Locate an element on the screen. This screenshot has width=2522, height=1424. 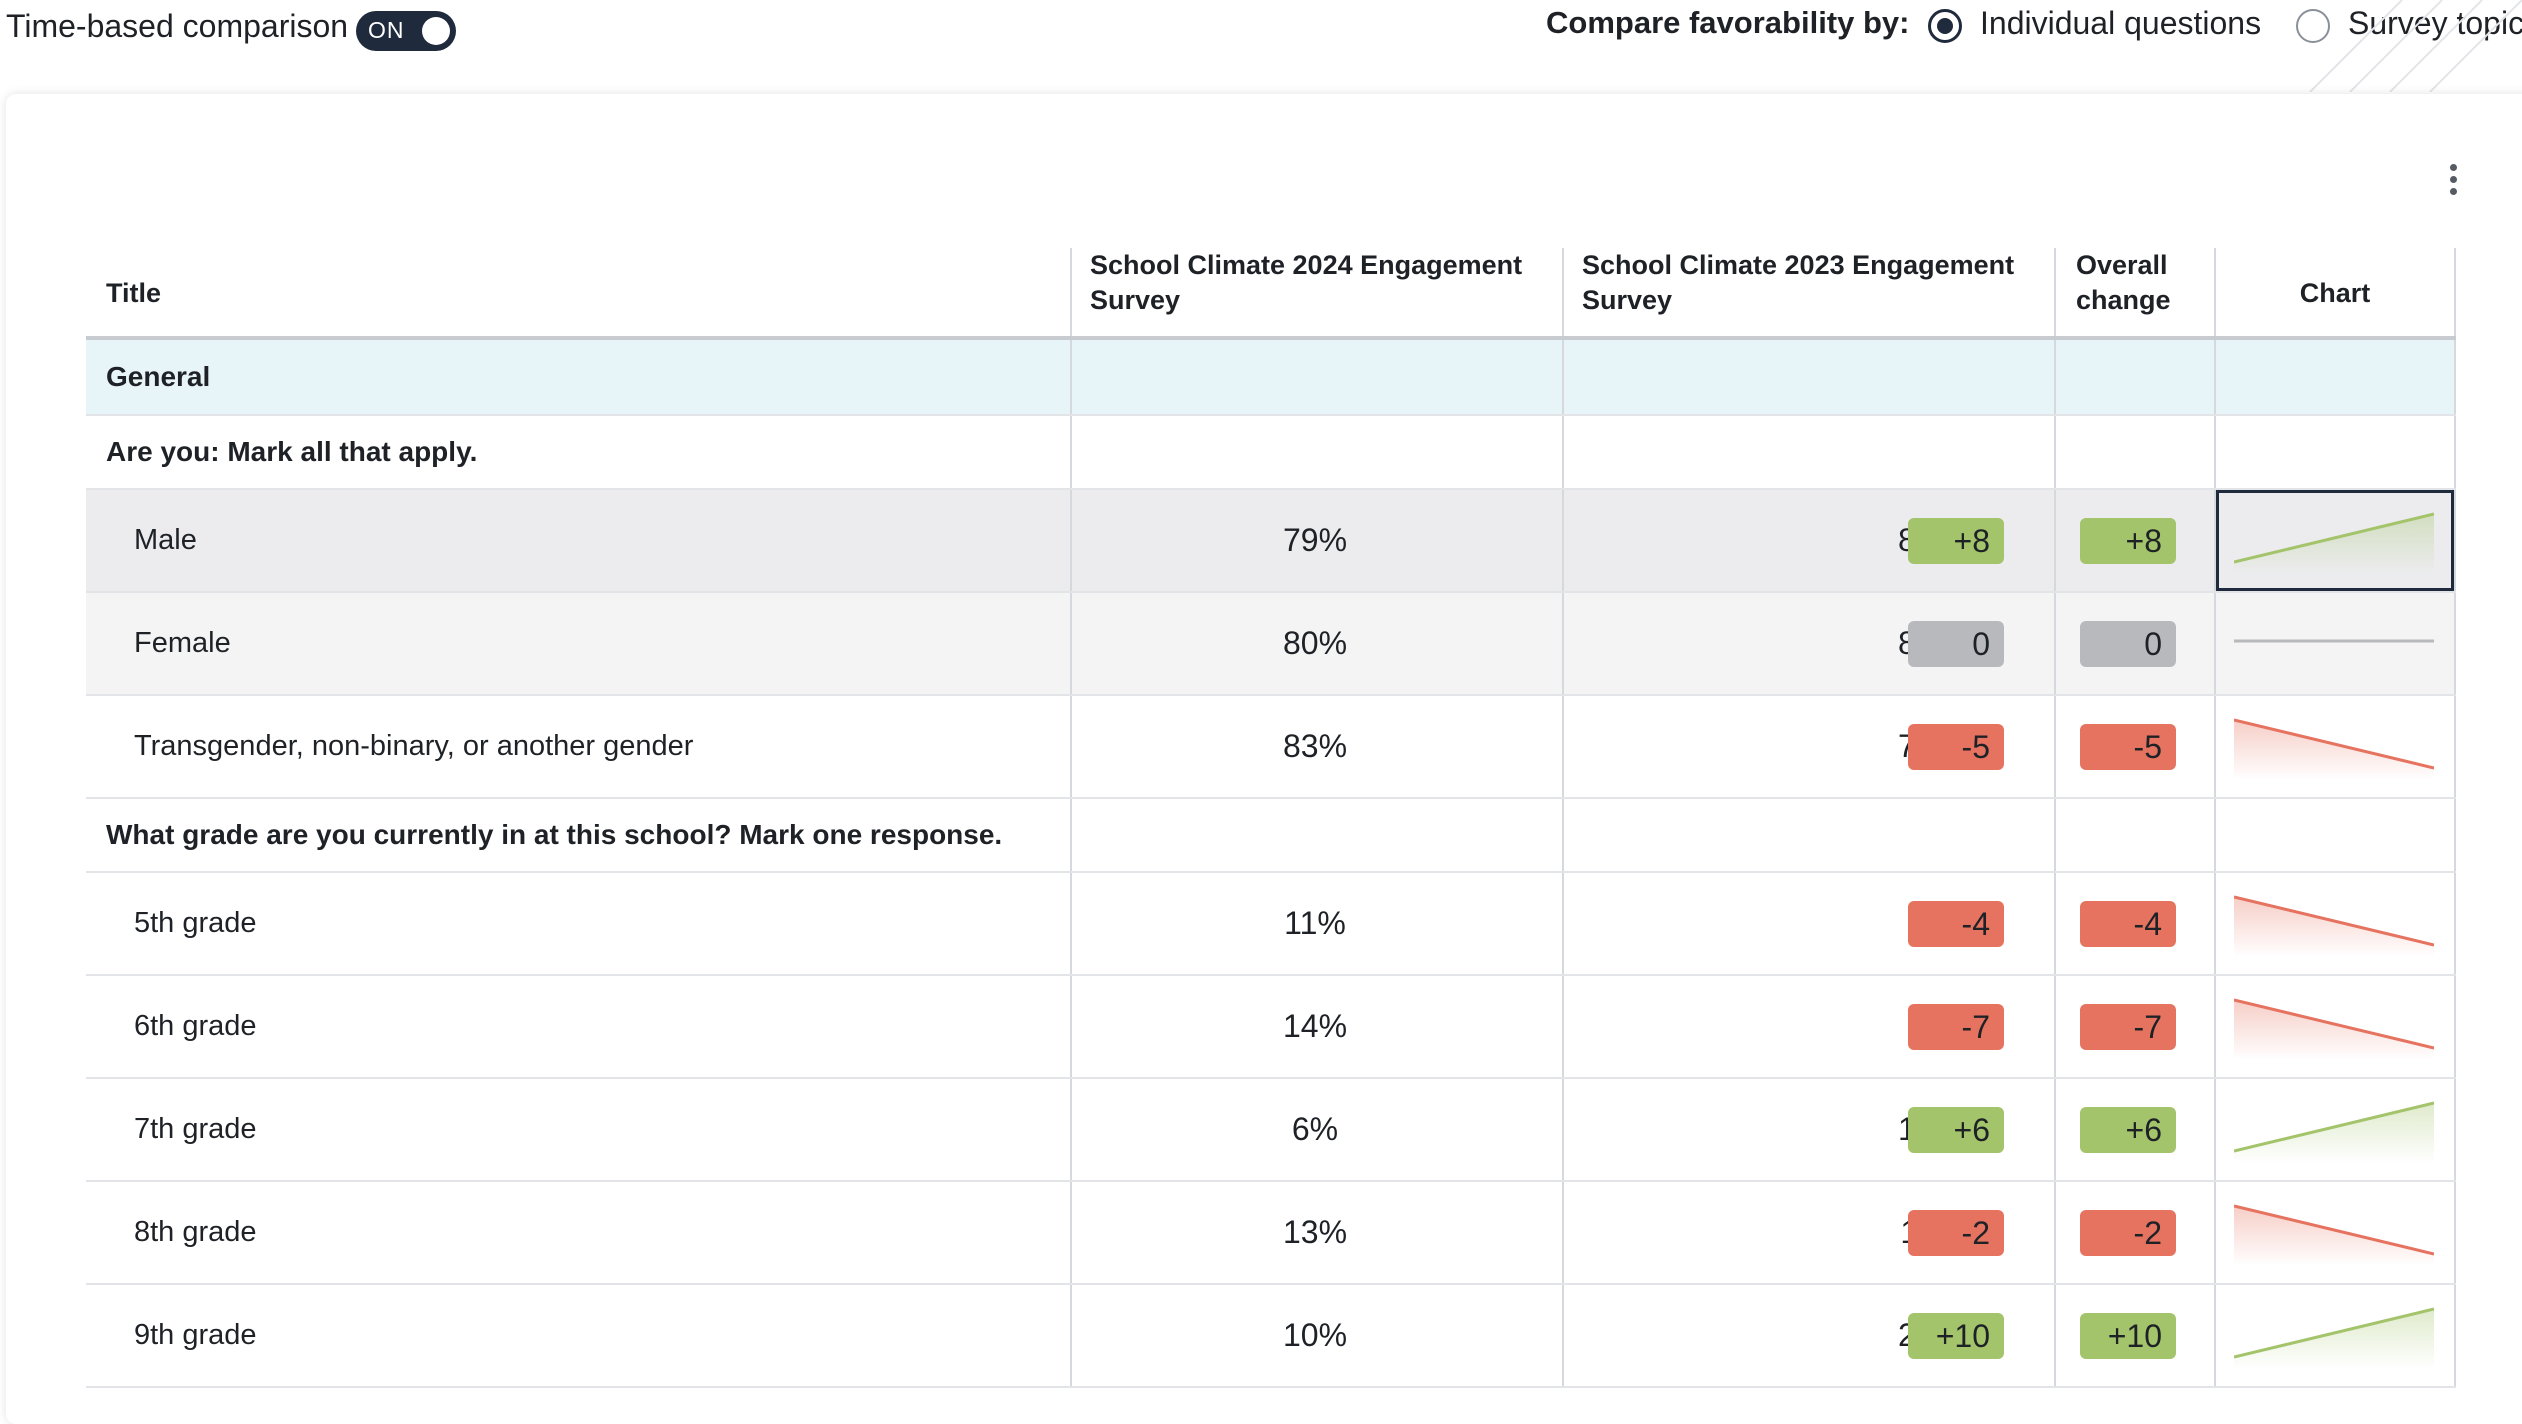
overall-change-badge: -7 is located at coordinates (2128, 1027).